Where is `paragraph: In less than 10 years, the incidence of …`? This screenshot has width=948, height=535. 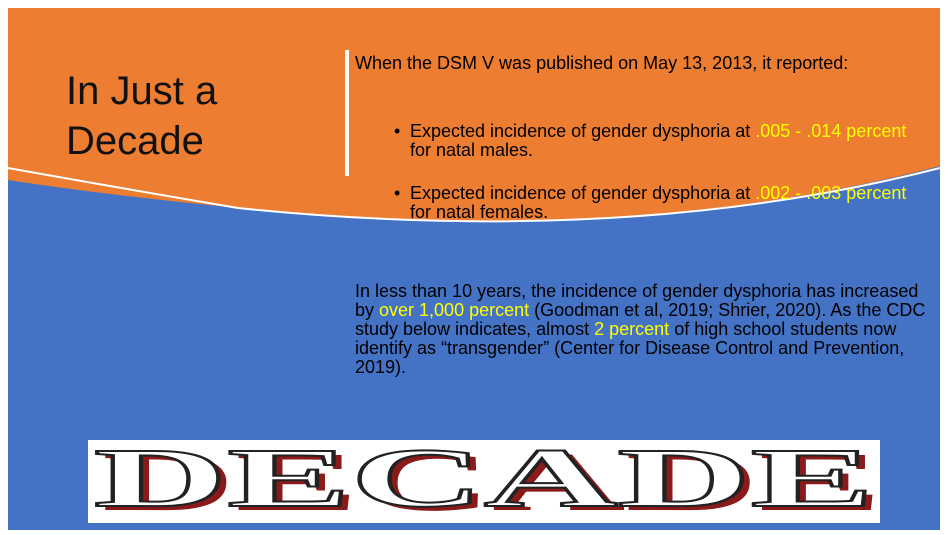 paragraph: In less than 10 years, the incidence of … is located at coordinates (645, 329).